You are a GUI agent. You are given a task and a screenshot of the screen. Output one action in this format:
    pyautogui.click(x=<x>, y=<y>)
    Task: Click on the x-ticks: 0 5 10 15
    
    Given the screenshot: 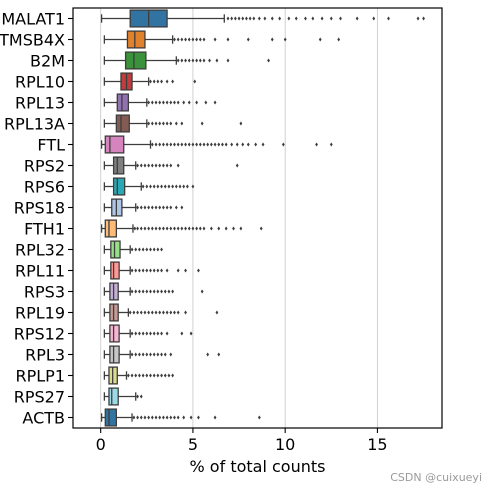 What is the action you would take?
    pyautogui.click(x=242, y=441)
    